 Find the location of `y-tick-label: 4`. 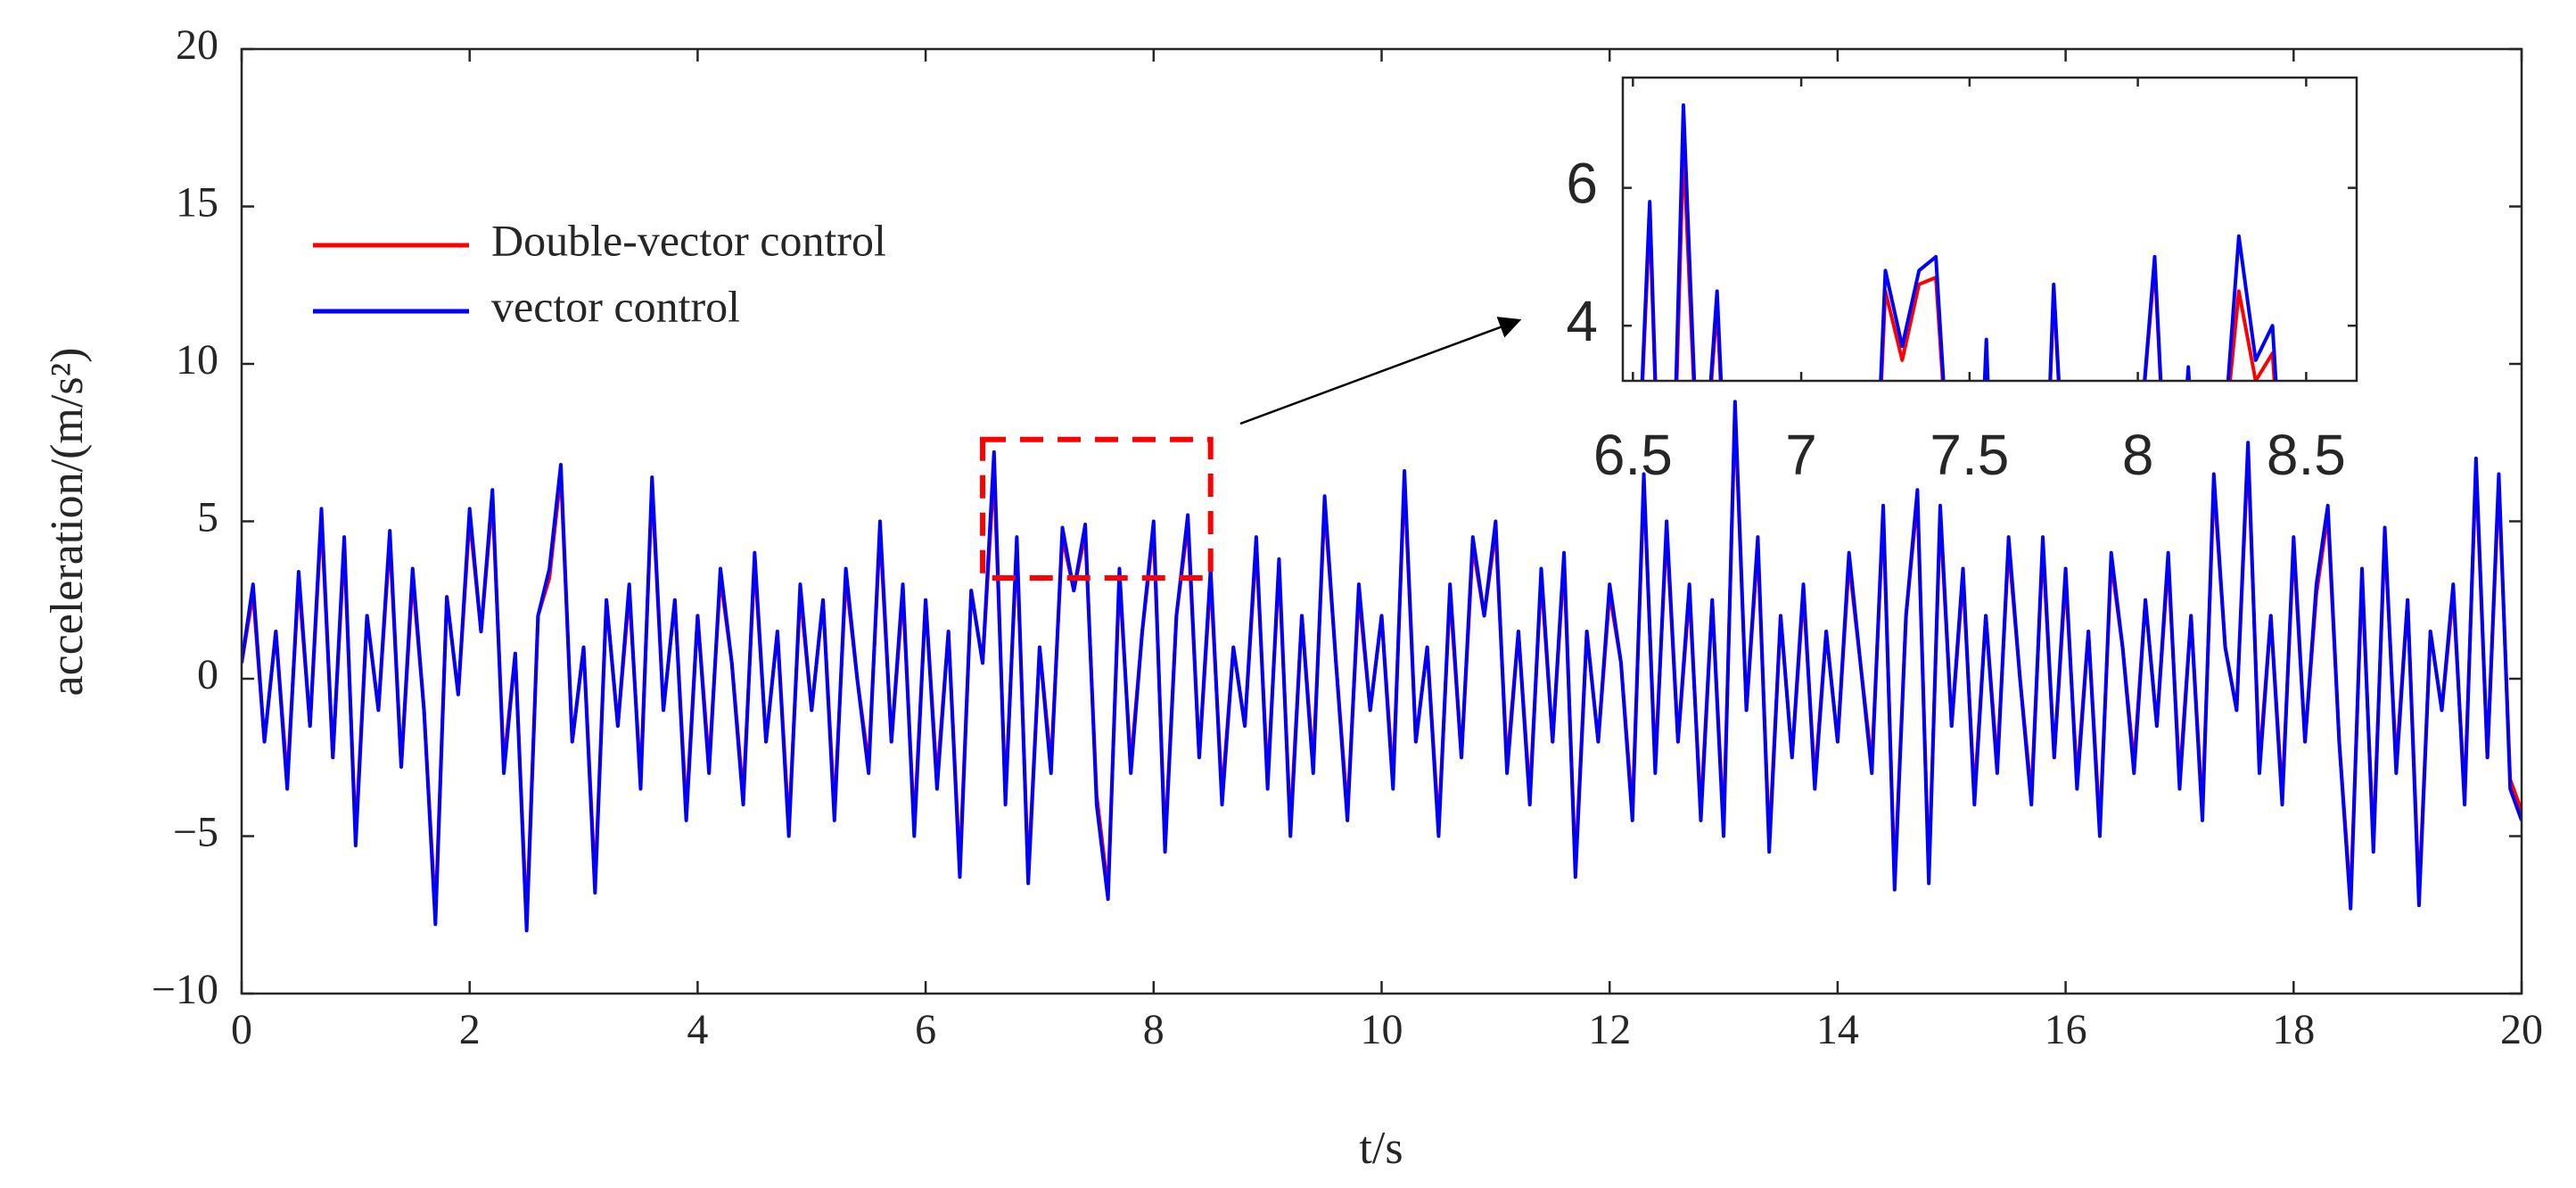

y-tick-label: 4 is located at coordinates (1582, 321).